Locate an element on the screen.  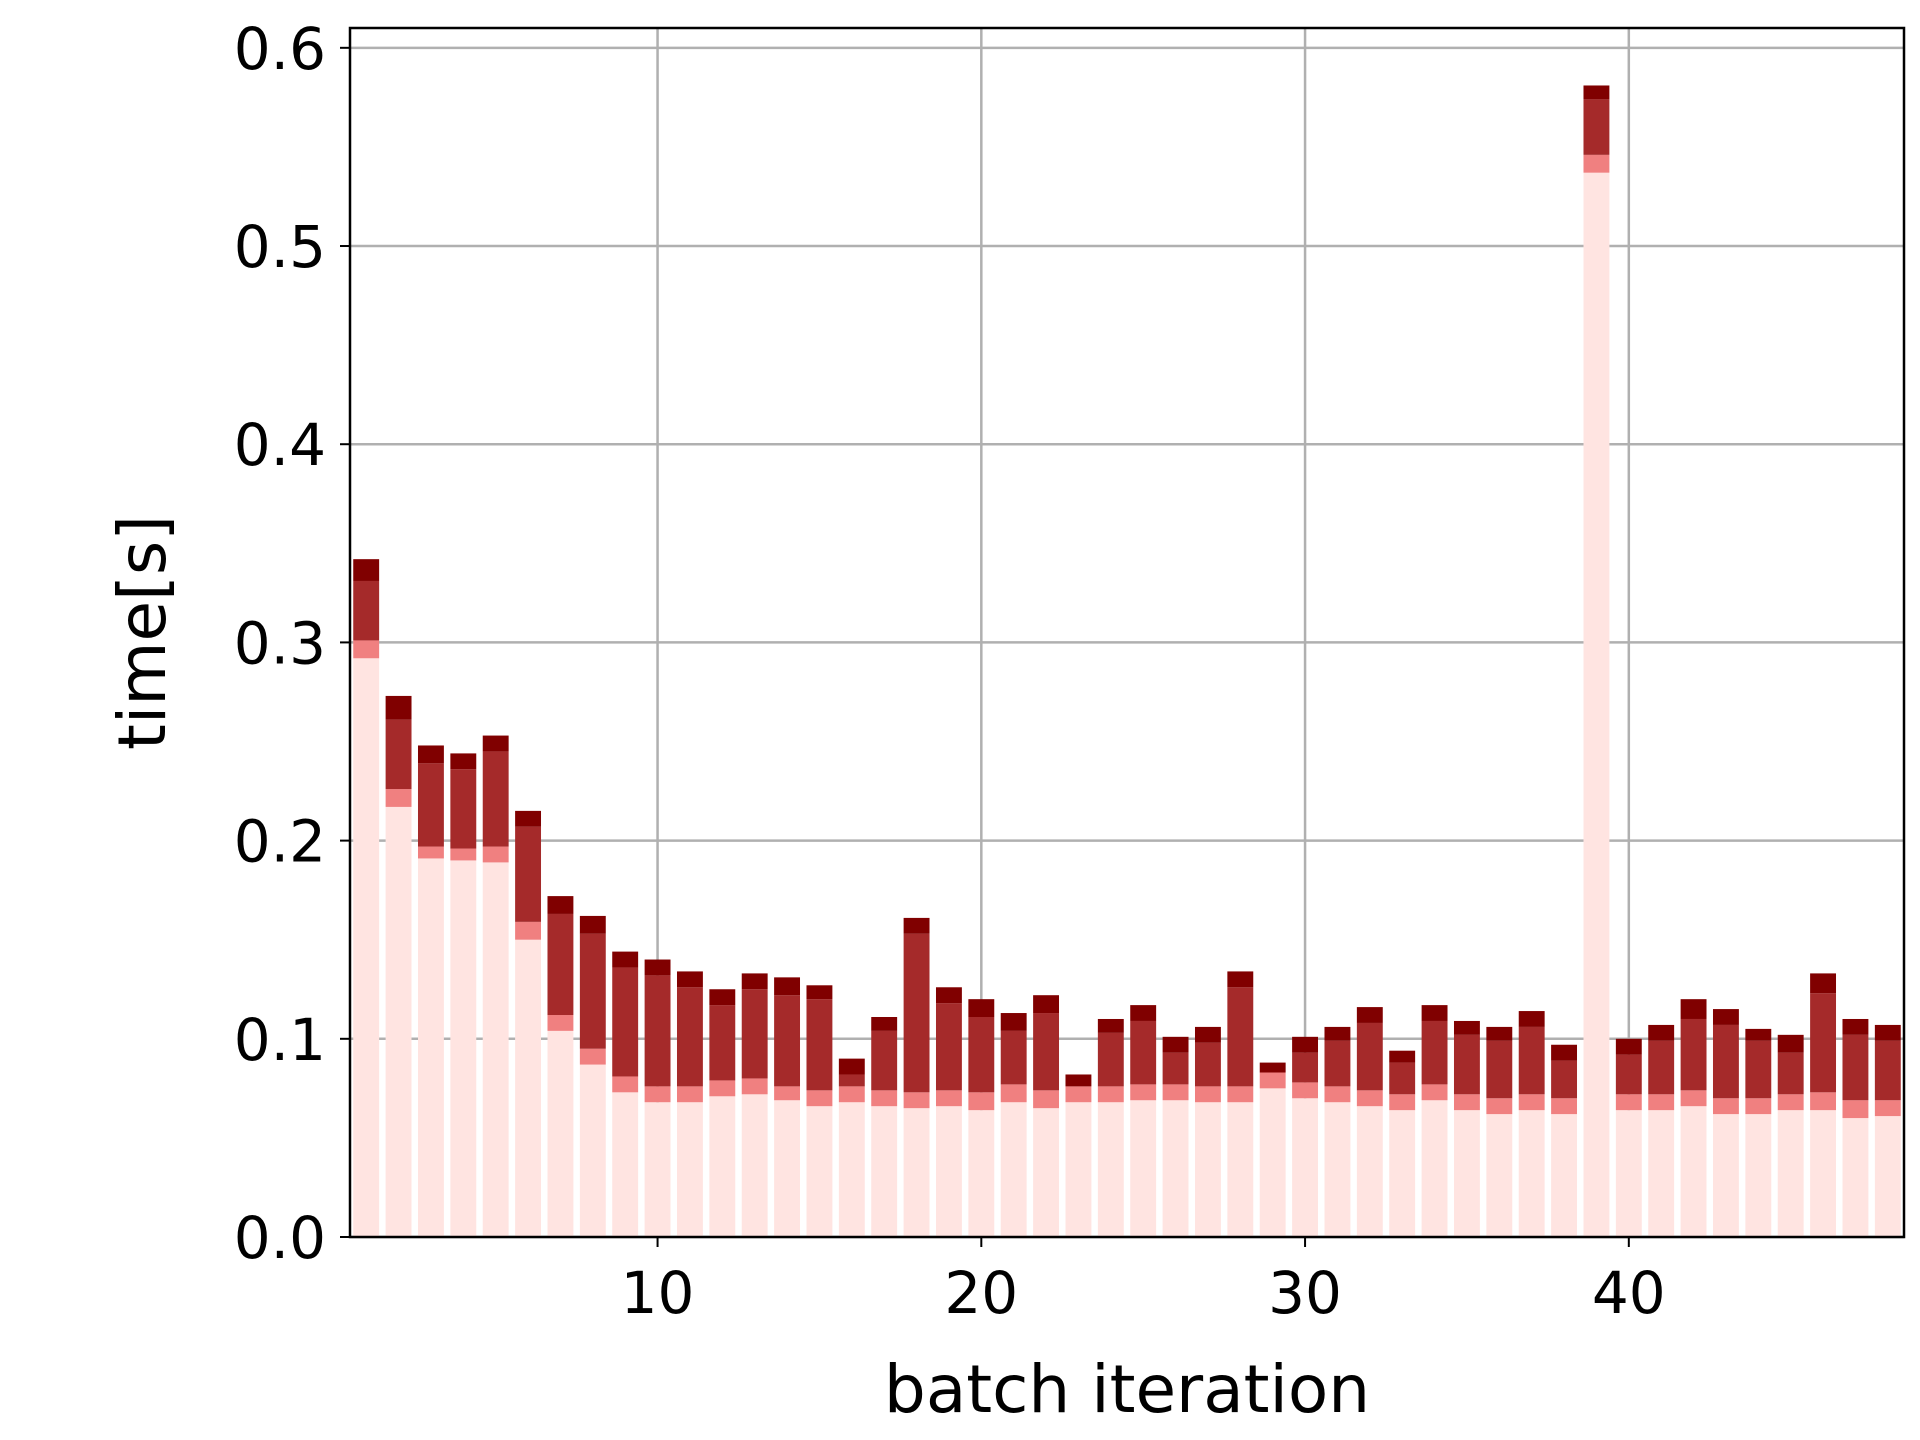
x-axis-label: batch iteration is located at coordinates (1127, 1389).